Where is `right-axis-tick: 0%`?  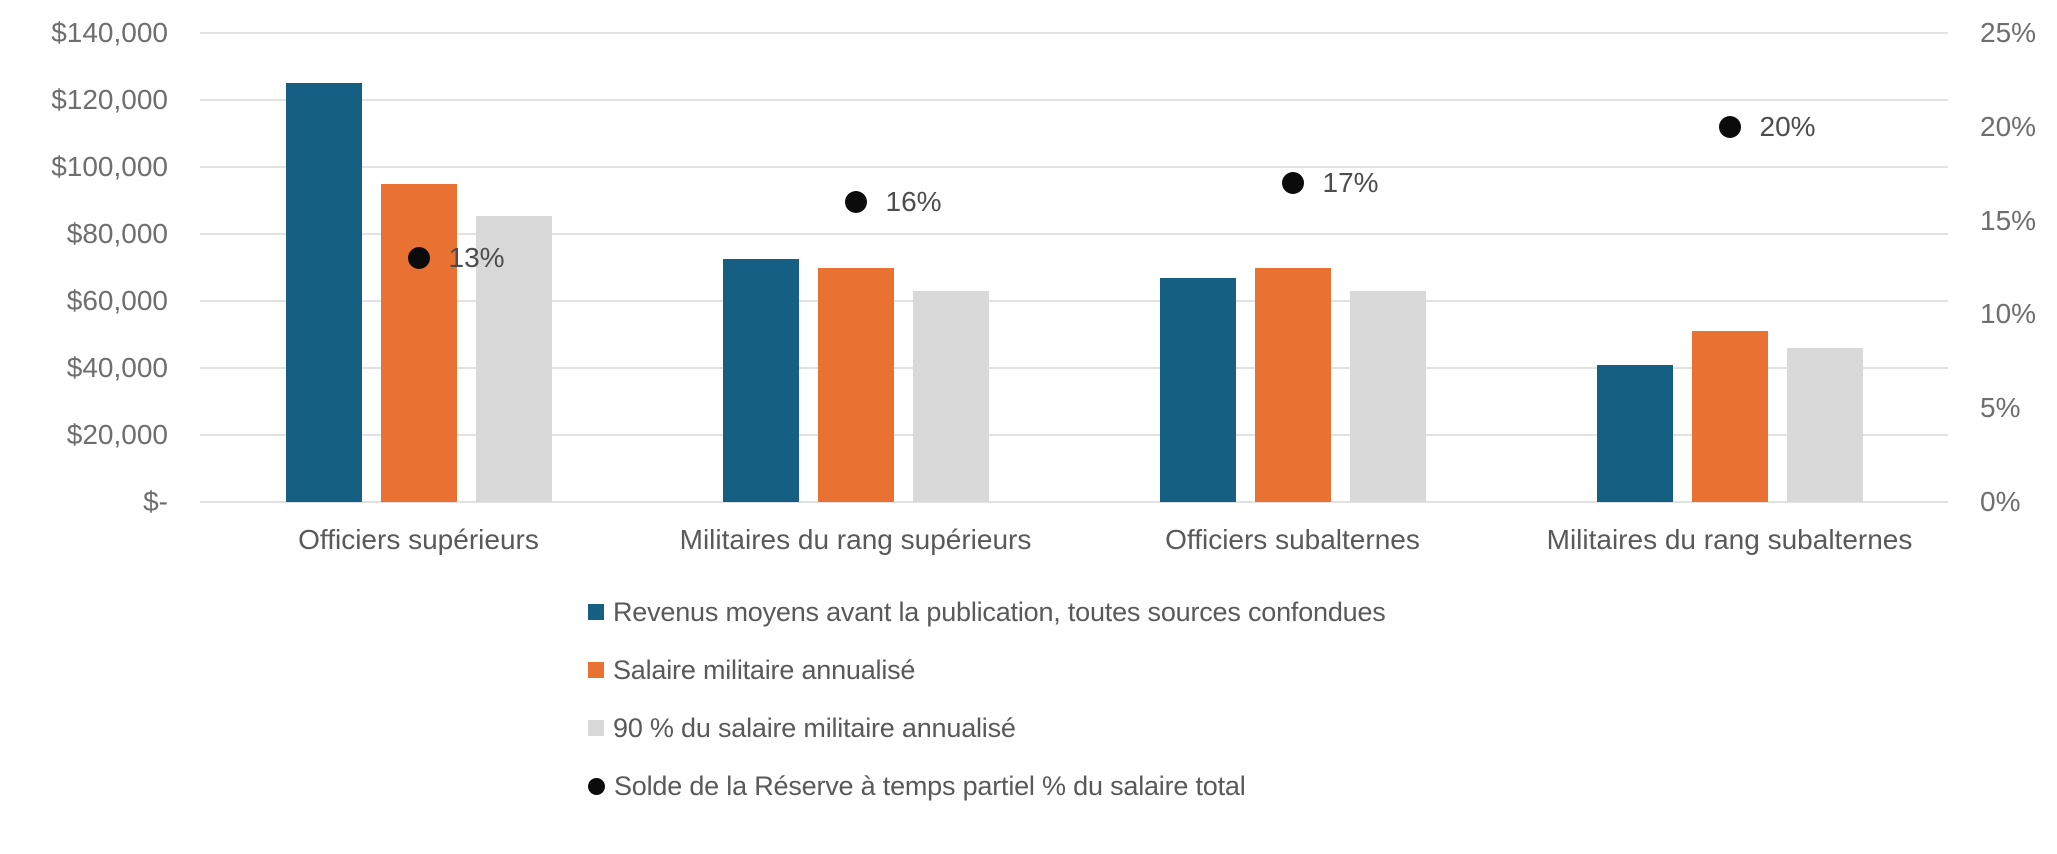 right-axis-tick: 0% is located at coordinates (2000, 501).